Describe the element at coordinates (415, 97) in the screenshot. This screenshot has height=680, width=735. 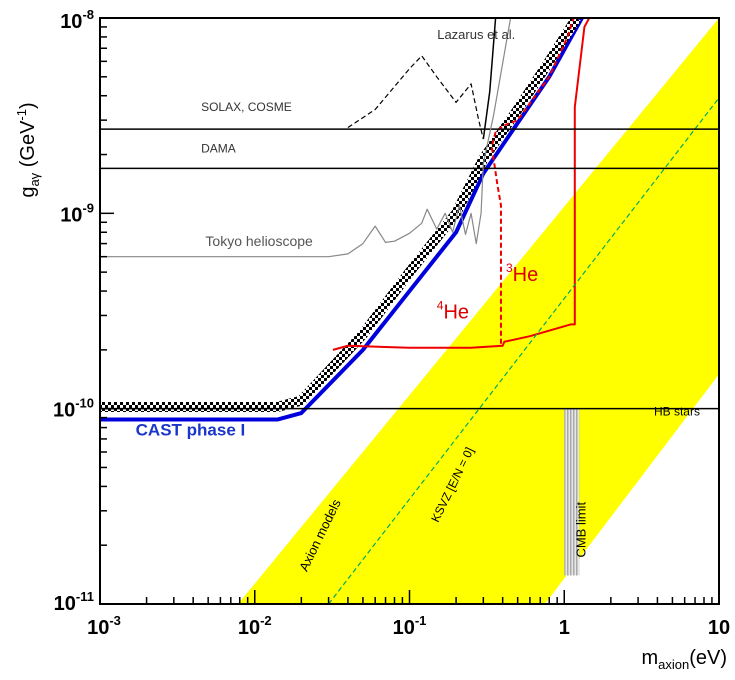
I see `lazarus-et-al-line` at that location.